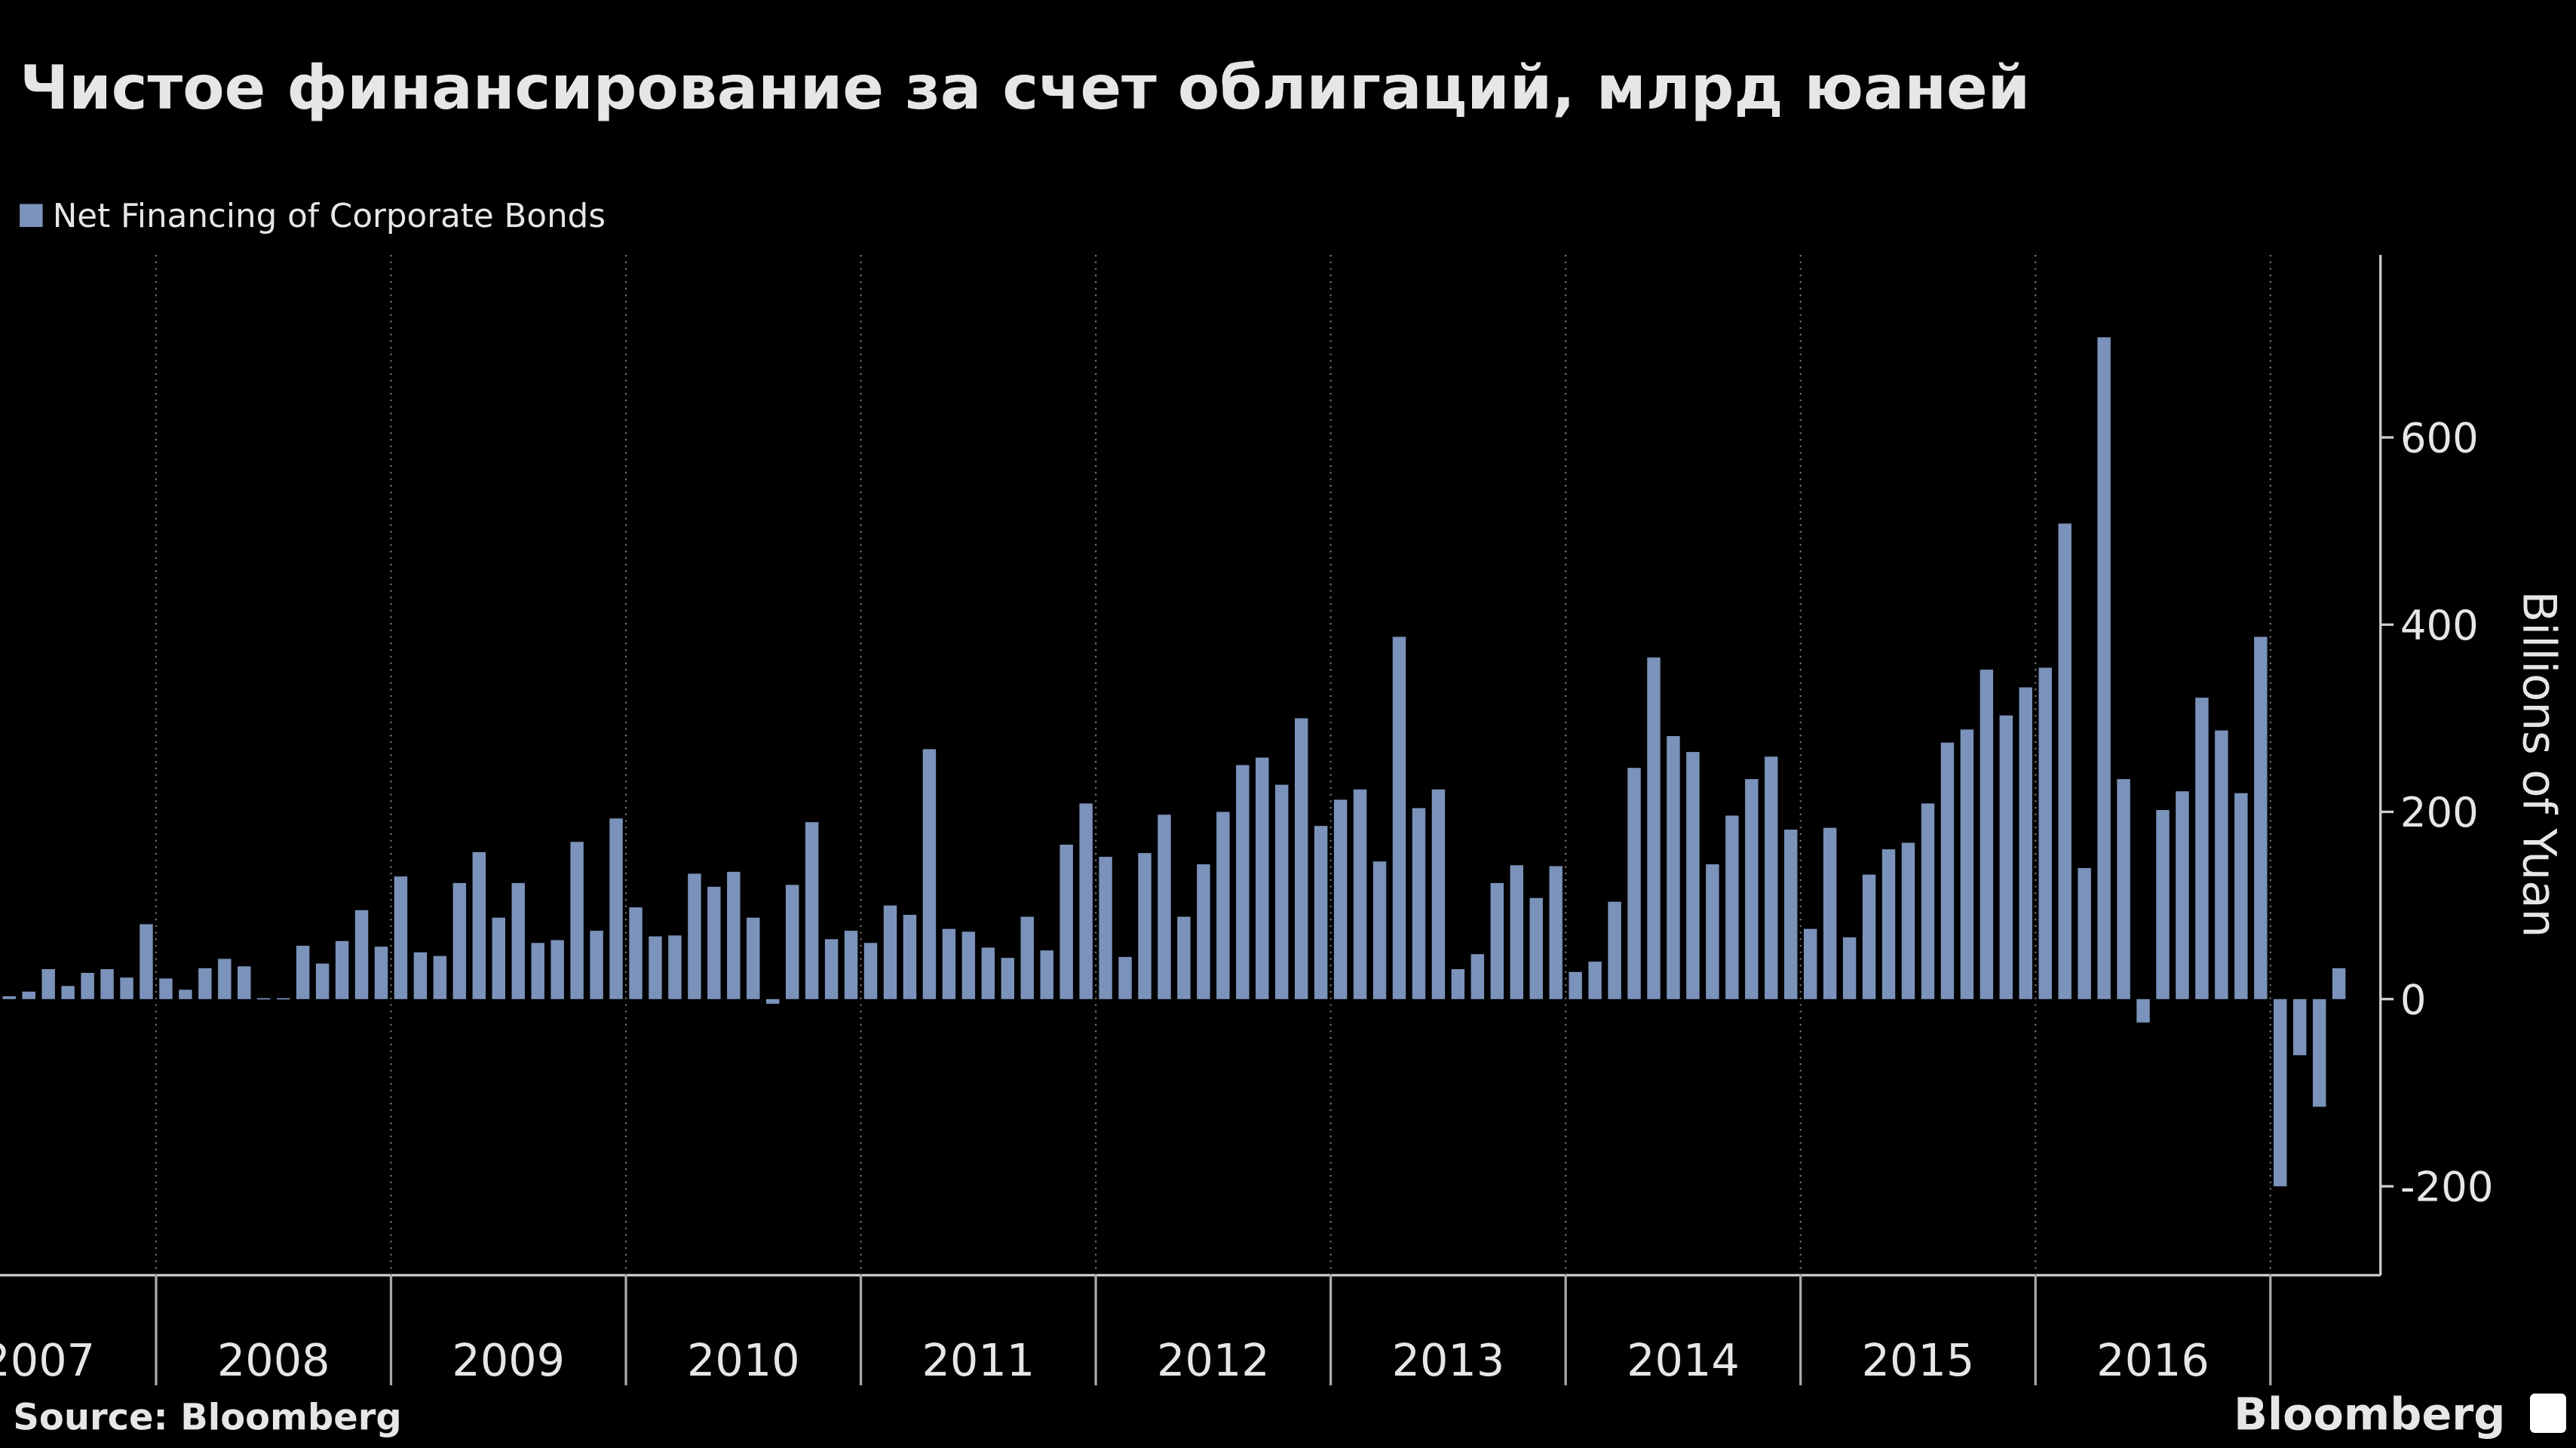  Describe the element at coordinates (978, 1360) in the screenshot. I see `x-tick-label: 2011` at that location.